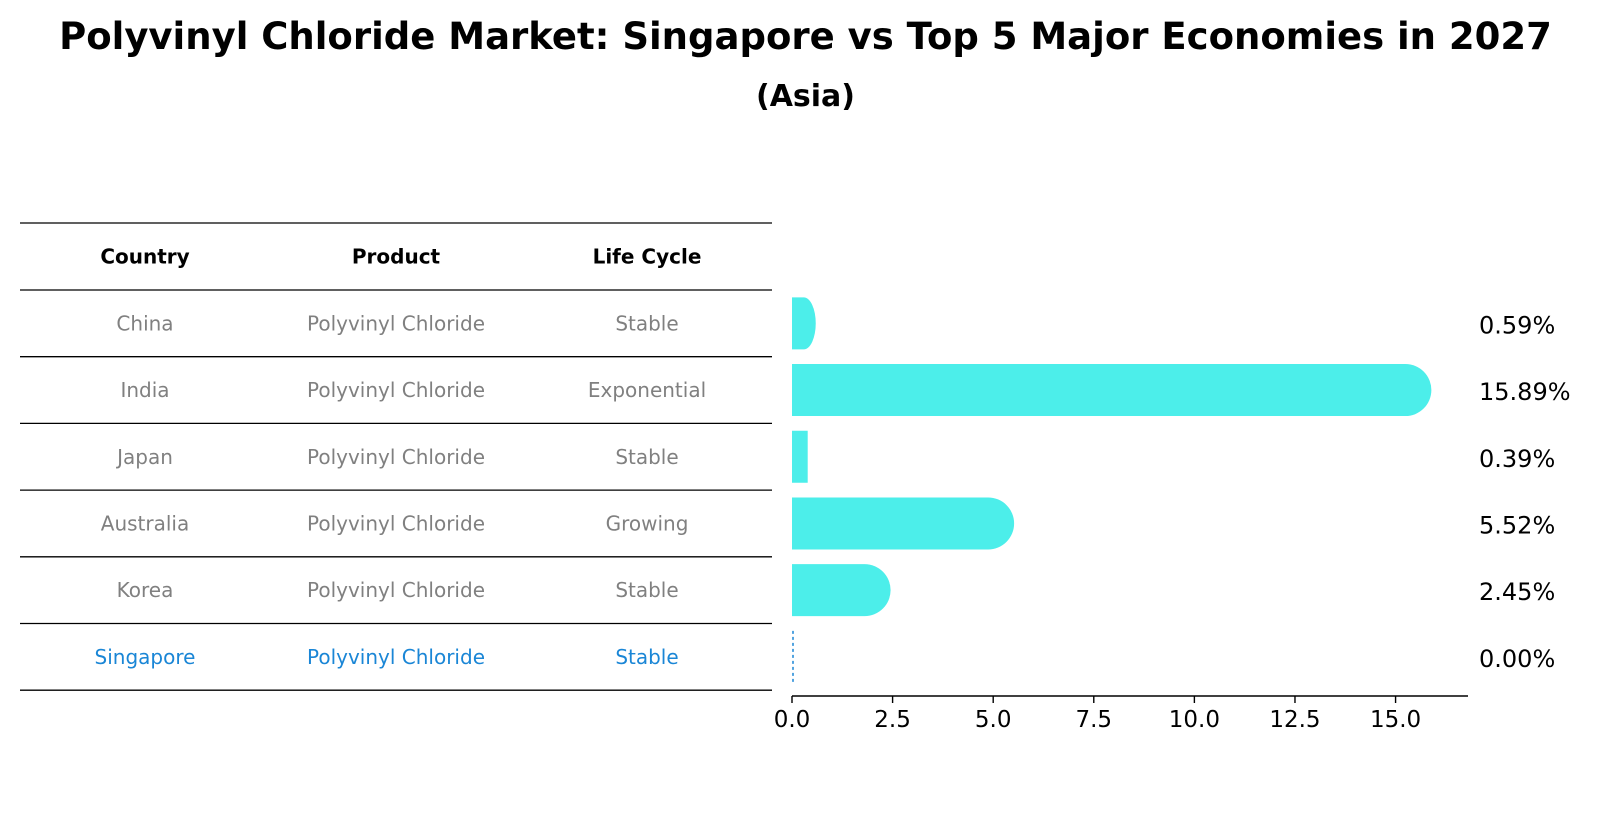 The width and height of the screenshot is (1611, 823). What do you see at coordinates (1517, 592) in the screenshot?
I see `value-label: 2.45%` at bounding box center [1517, 592].